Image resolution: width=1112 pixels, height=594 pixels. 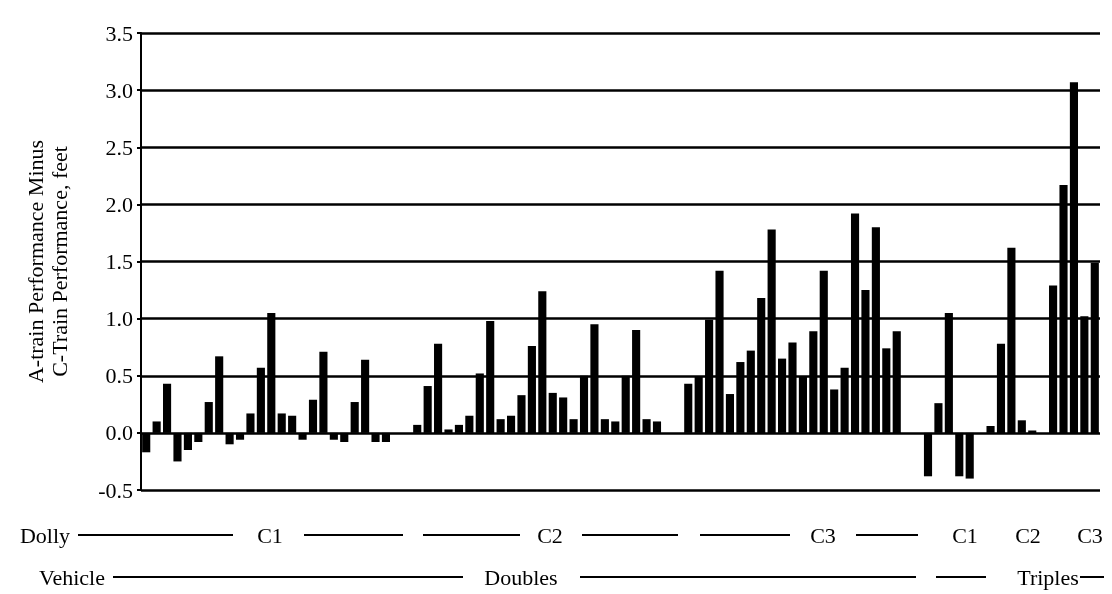 I want to click on y-tick-label: 0.5, so click(x=119, y=376).